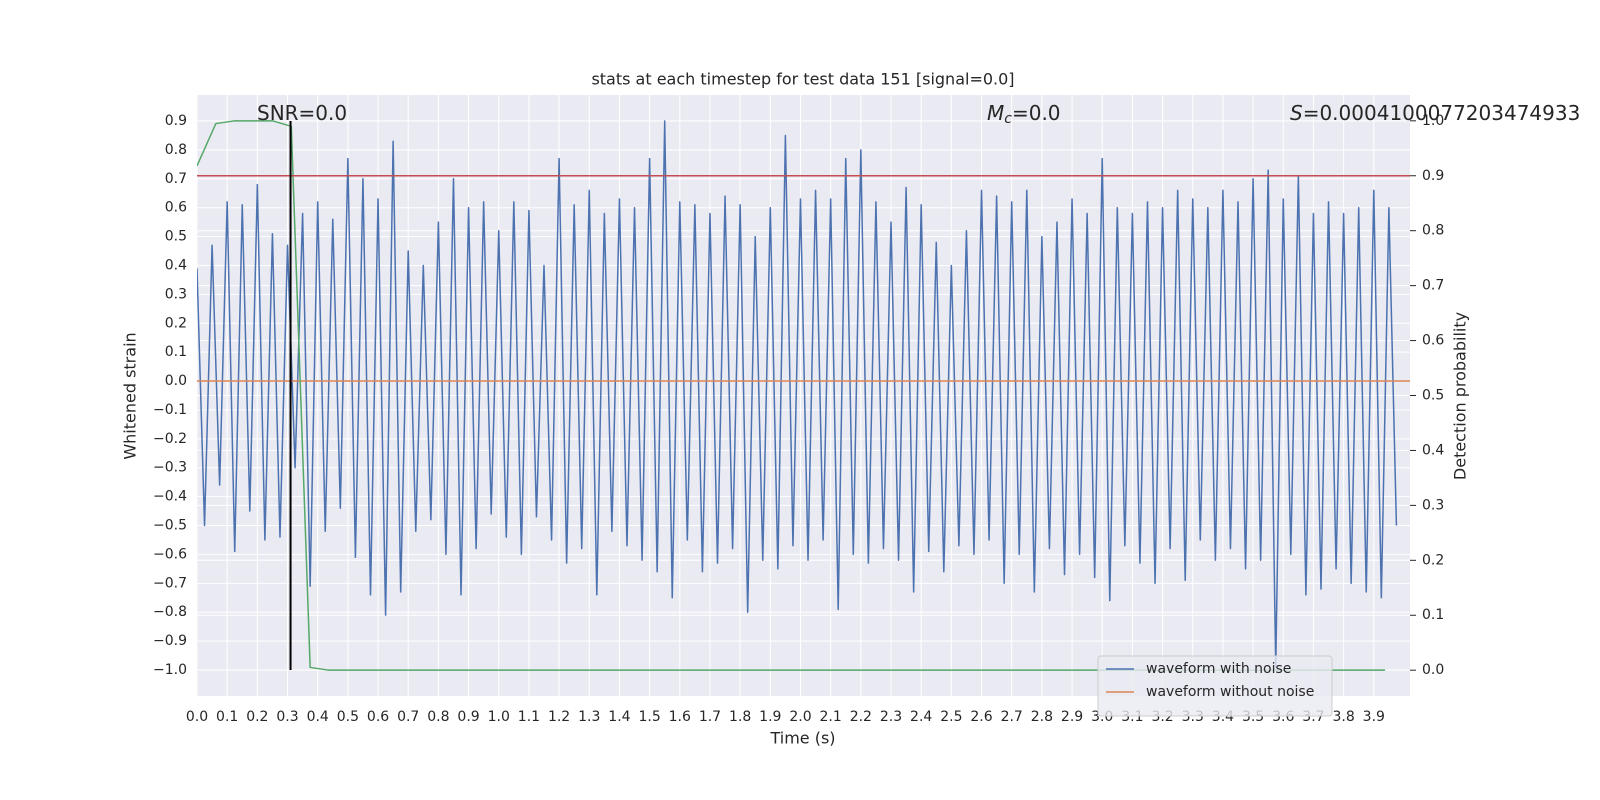 Image resolution: width=1600 pixels, height=800 pixels. What do you see at coordinates (1433, 505) in the screenshot?
I see `y2-tick-label: 0.3` at bounding box center [1433, 505].